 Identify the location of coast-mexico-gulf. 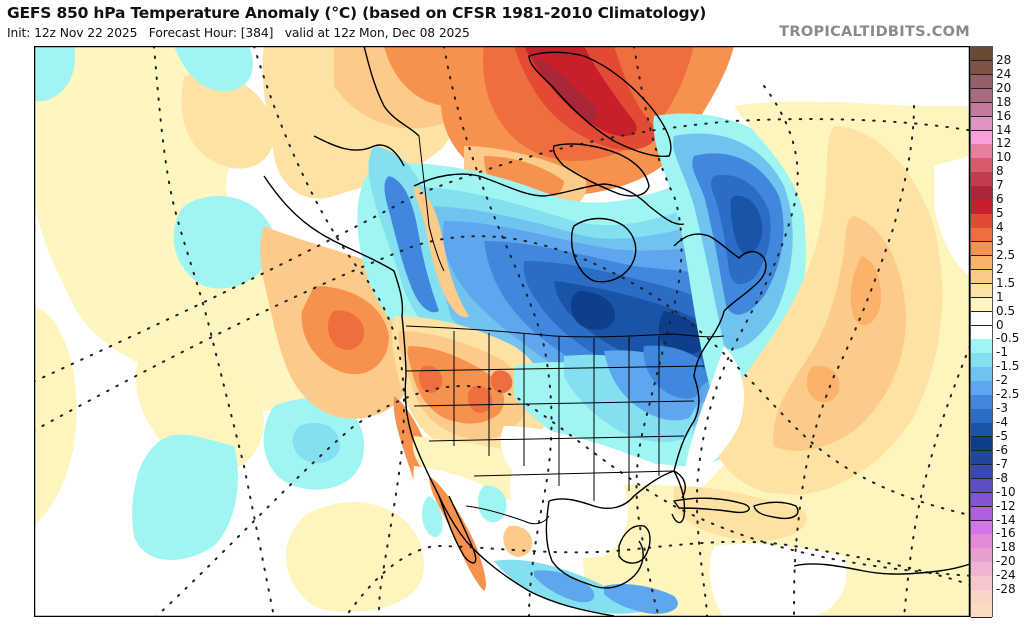
(594, 544).